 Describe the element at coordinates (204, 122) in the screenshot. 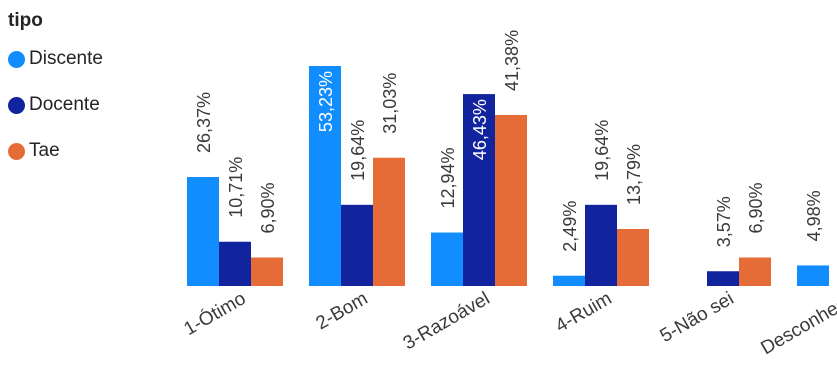

I see `data-label: 26,37%` at that location.